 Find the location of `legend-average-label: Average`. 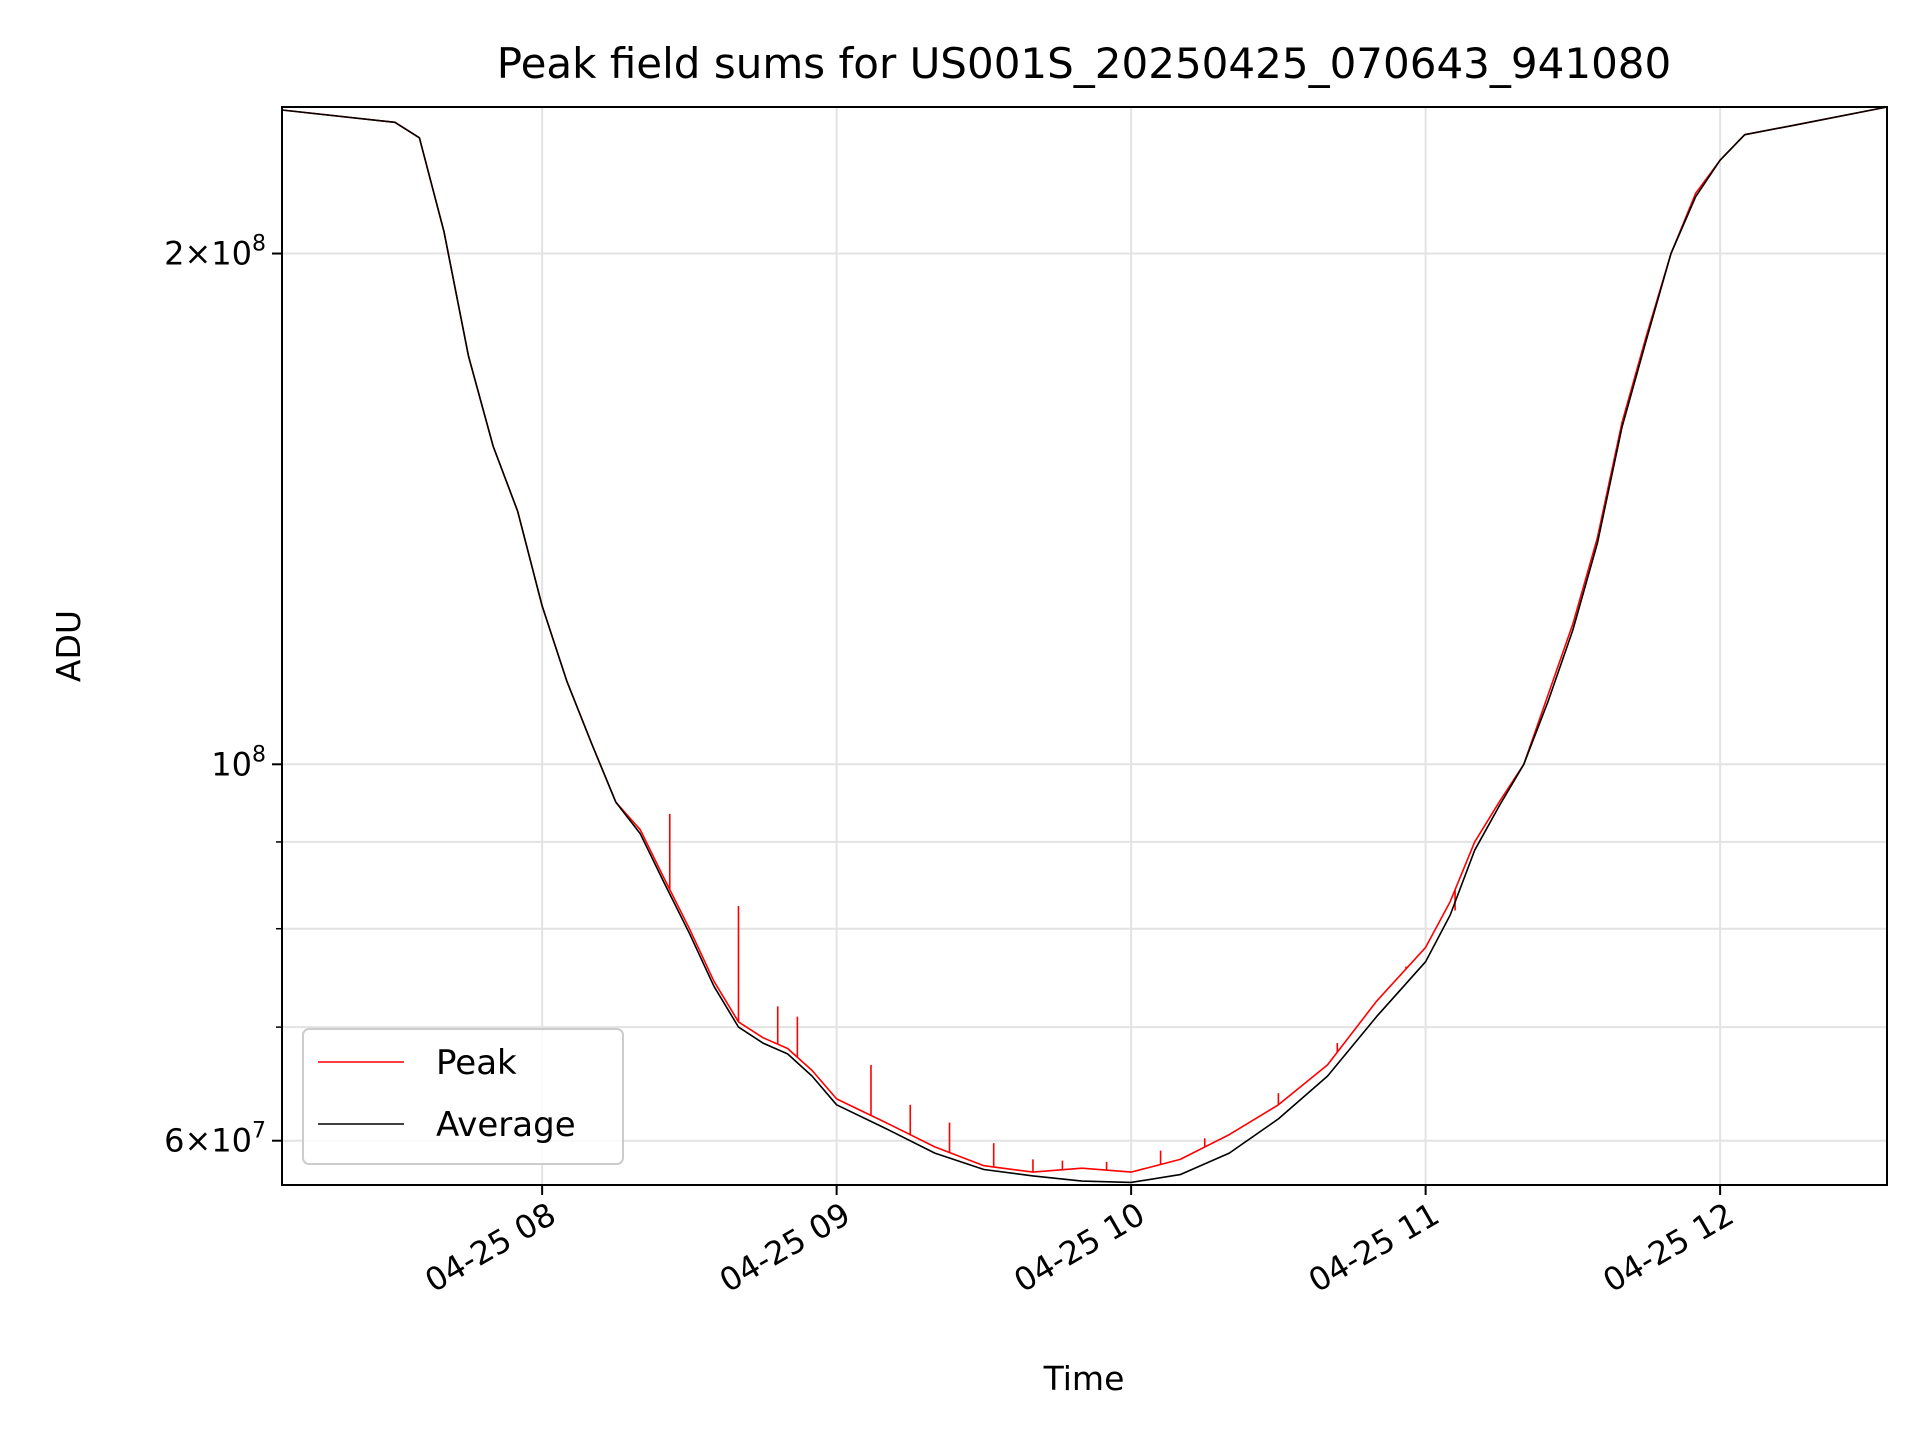

legend-average-label: Average is located at coordinates (506, 1125).